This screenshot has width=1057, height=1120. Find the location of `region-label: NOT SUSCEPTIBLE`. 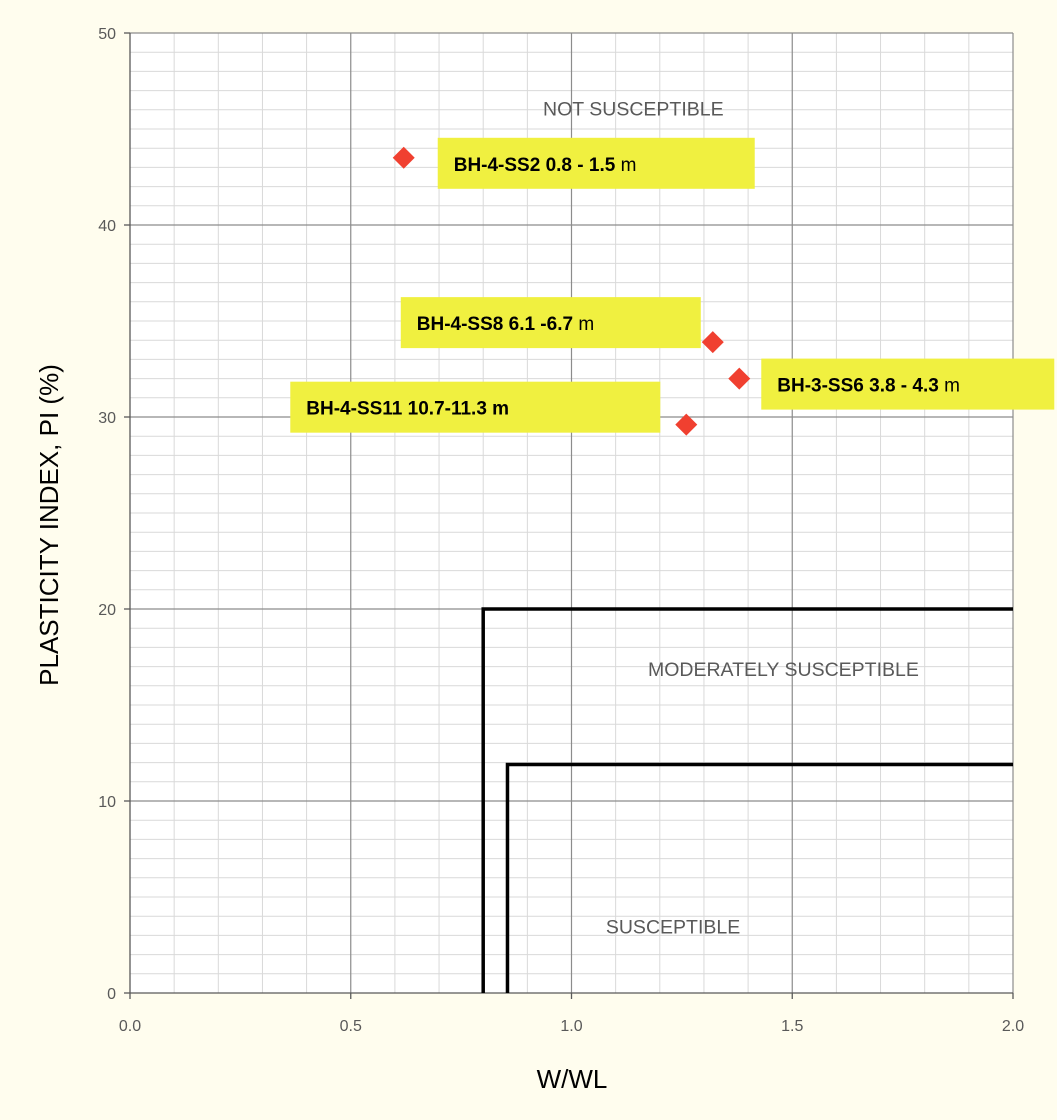

region-label: NOT SUSCEPTIBLE is located at coordinates (633, 110).